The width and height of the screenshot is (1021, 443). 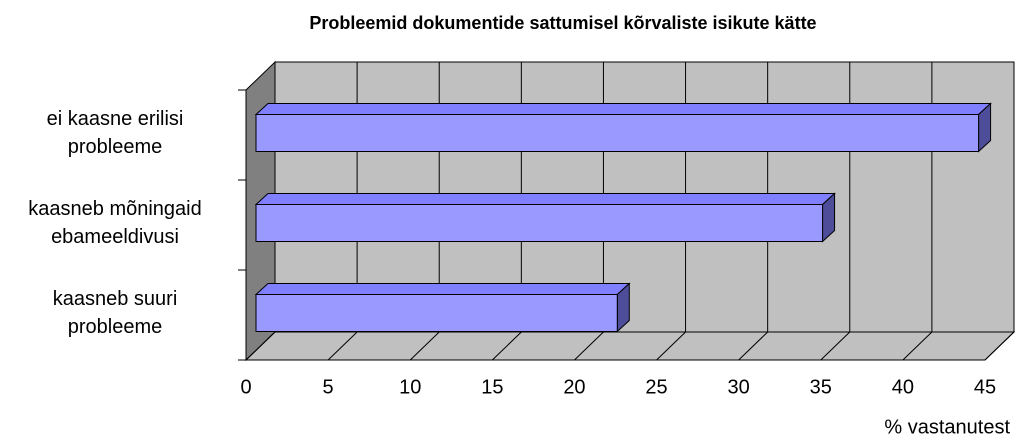 I want to click on x-tick-label: 25, so click(x=656, y=387).